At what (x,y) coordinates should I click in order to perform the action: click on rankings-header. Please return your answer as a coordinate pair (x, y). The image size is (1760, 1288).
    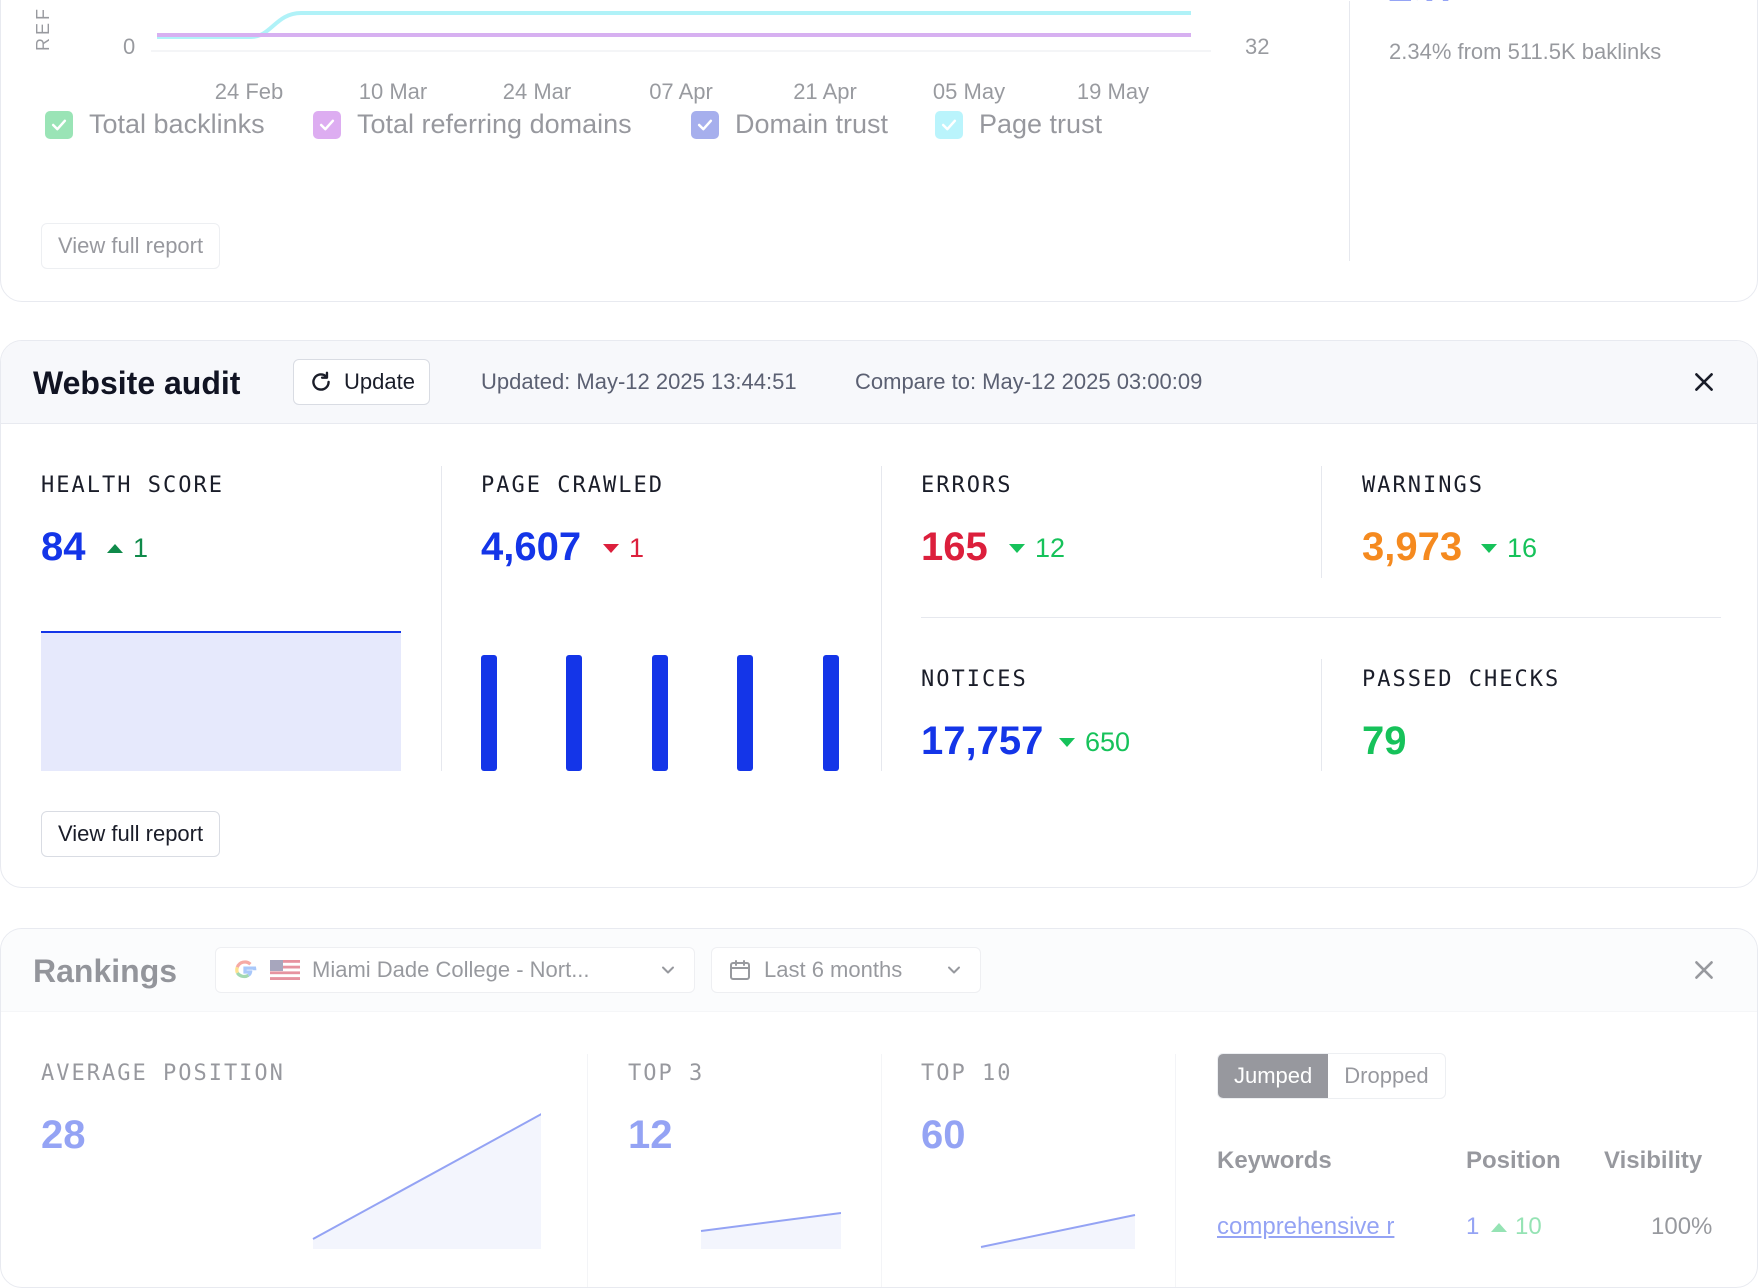
    Looking at the image, I should click on (879, 970).